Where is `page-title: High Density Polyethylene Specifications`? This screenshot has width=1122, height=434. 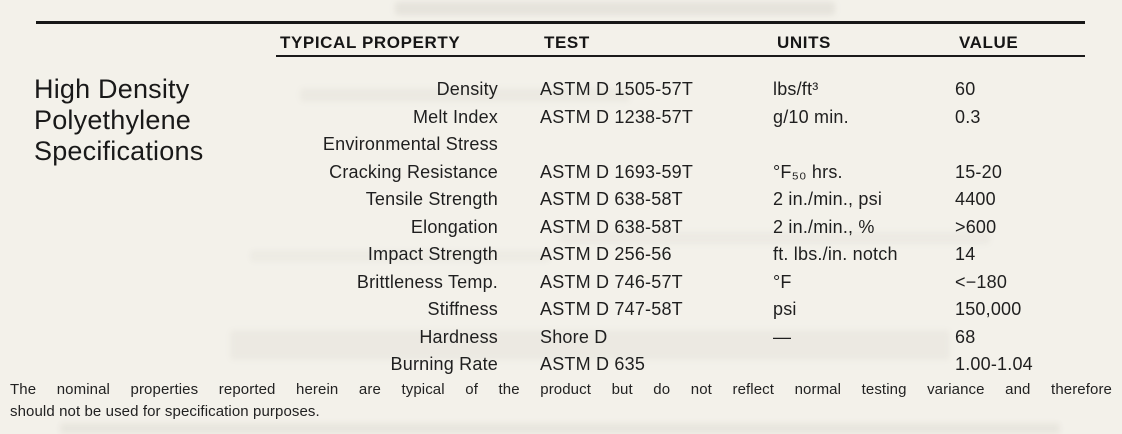 page-title: High Density Polyethylene Specifications is located at coordinates (118, 120).